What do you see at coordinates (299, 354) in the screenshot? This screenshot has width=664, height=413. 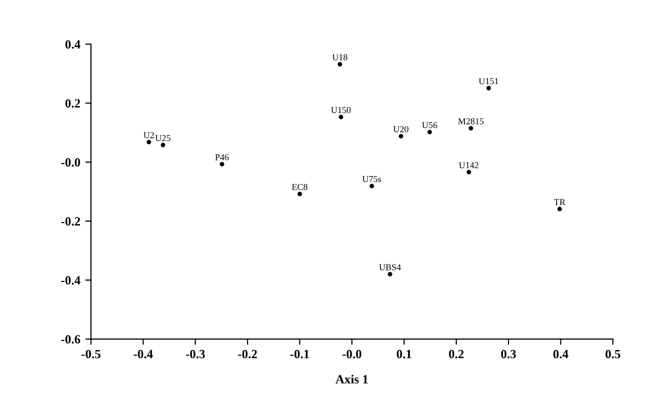 I see `x-tick-label: -0.1` at bounding box center [299, 354].